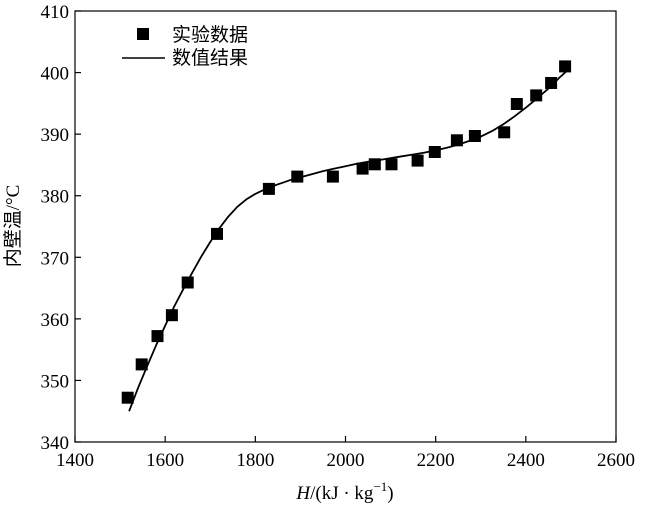 The width and height of the screenshot is (645, 507). What do you see at coordinates (75, 460) in the screenshot?
I see `x-tick-label: 1400` at bounding box center [75, 460].